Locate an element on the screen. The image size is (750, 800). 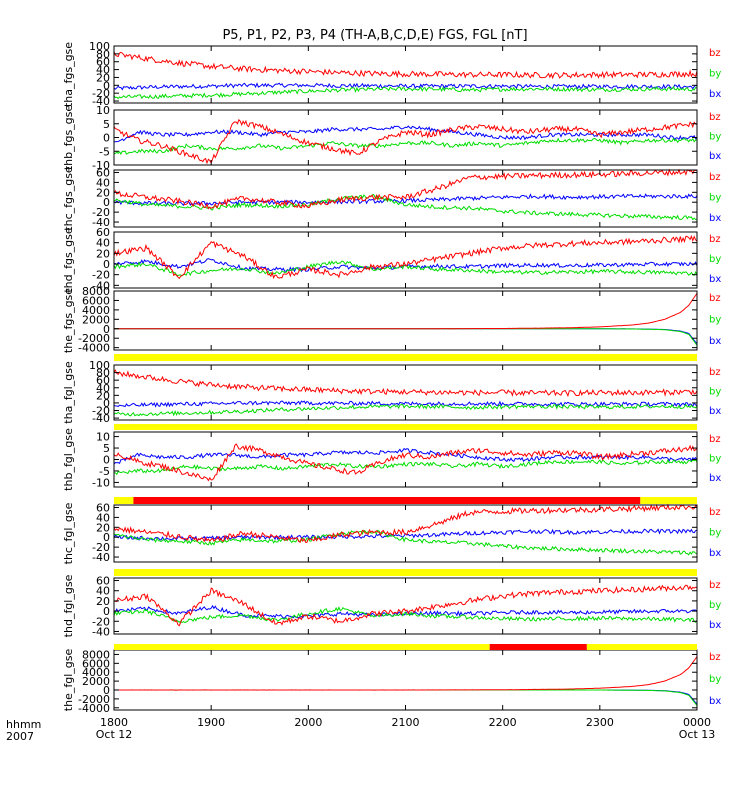
panel-ylabel: thb_fgs_gse is located at coordinates (68, 138).